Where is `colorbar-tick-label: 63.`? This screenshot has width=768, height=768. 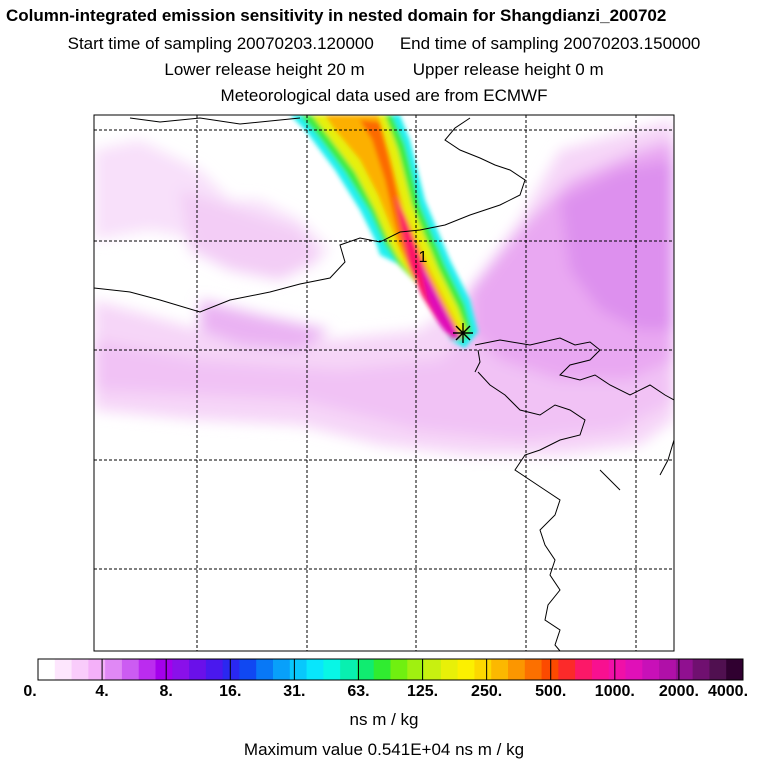
colorbar-tick-label: 63. is located at coordinates (358, 691).